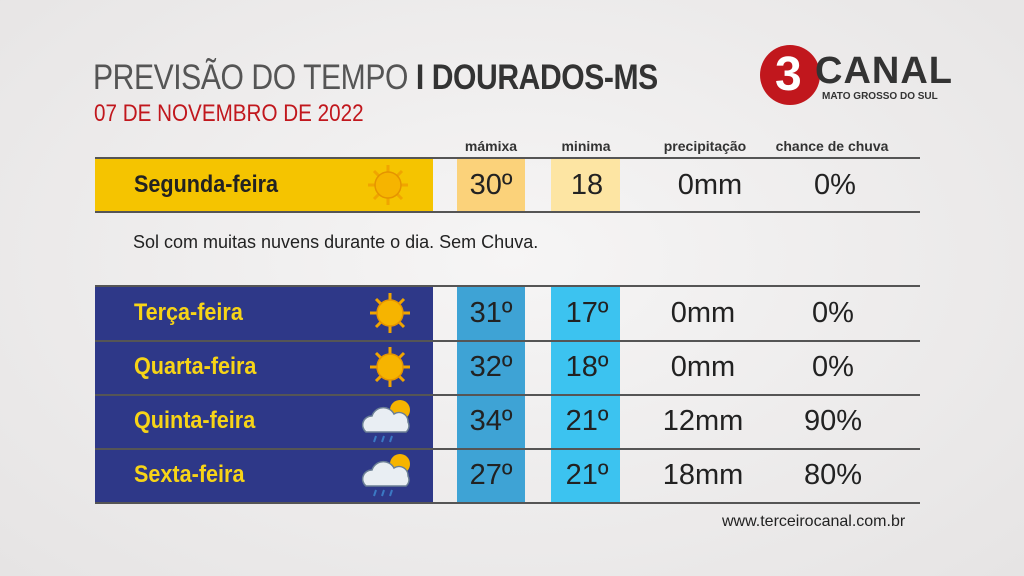  Describe the element at coordinates (250, 77) in the screenshot. I see `title-light: PREVISÃO DO TEMPO` at that location.